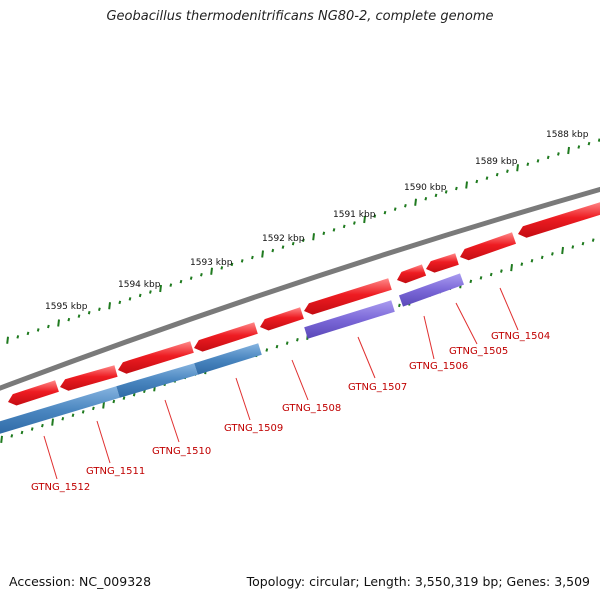  I want to click on gene-label: GTNG_1512, so click(60, 487).